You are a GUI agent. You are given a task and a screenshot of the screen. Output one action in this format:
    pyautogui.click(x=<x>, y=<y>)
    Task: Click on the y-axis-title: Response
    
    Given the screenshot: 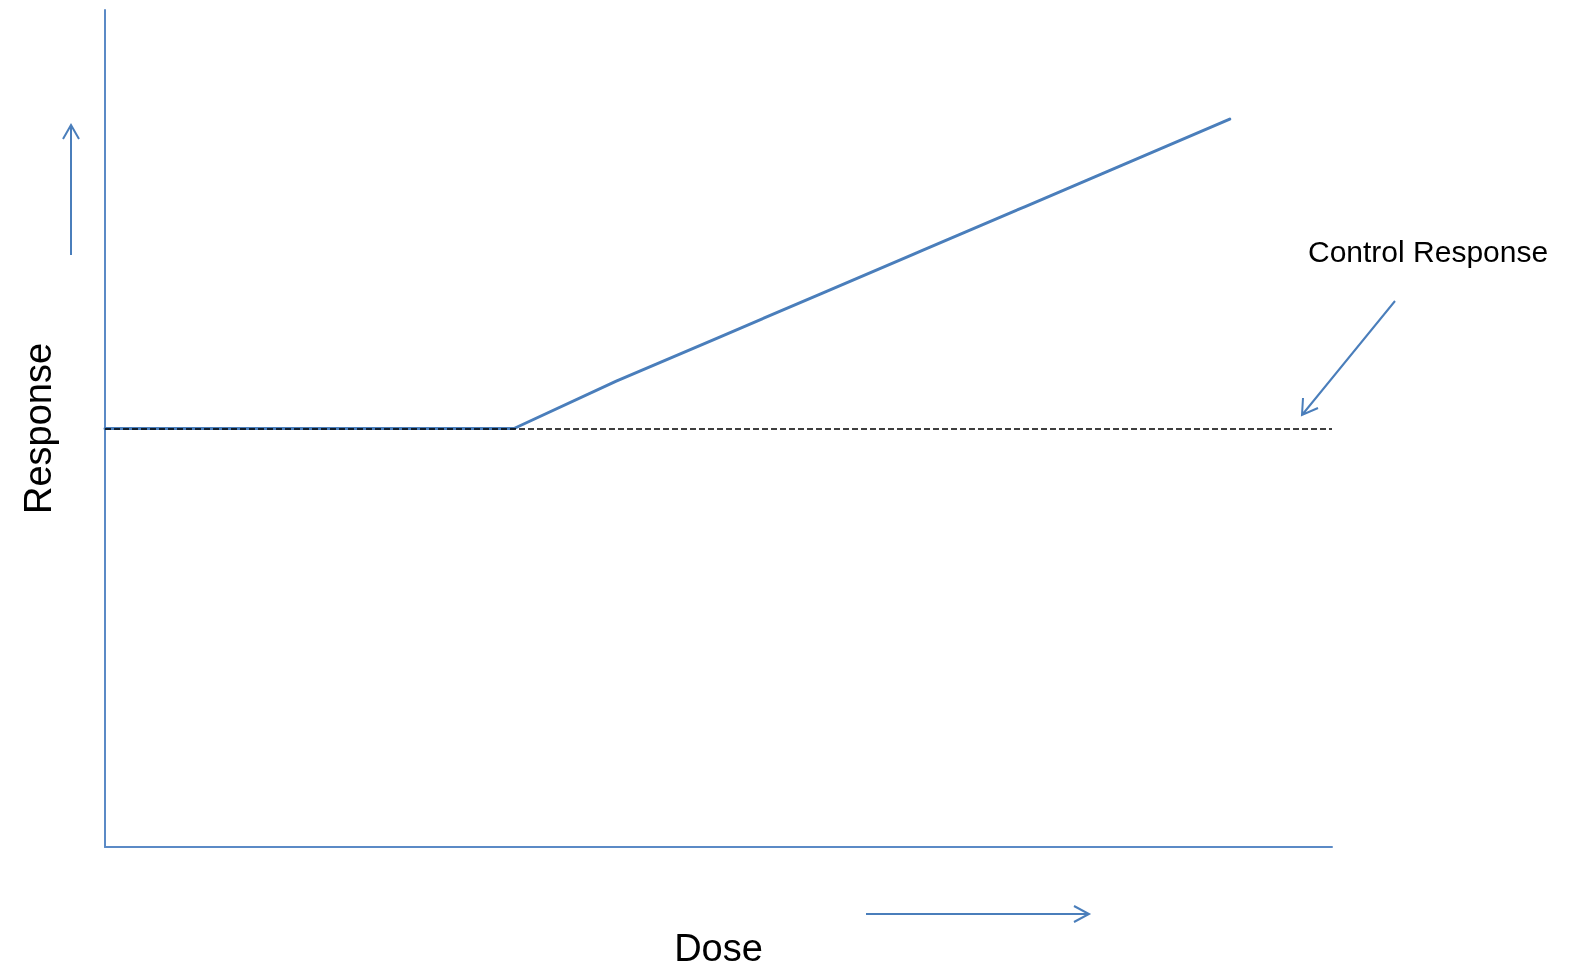 What is the action you would take?
    pyautogui.click(x=38, y=428)
    